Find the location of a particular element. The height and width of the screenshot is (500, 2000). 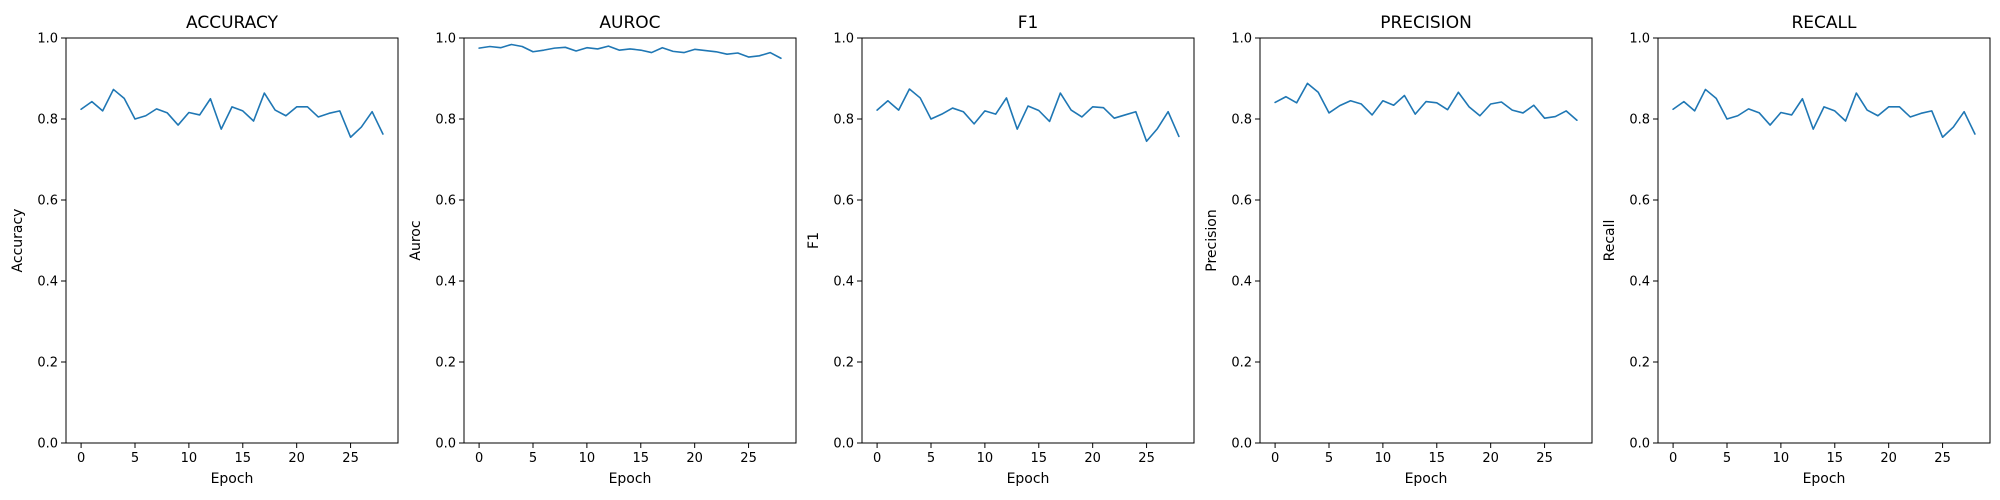

accuracy-xtick-label: 5 is located at coordinates (135, 458).